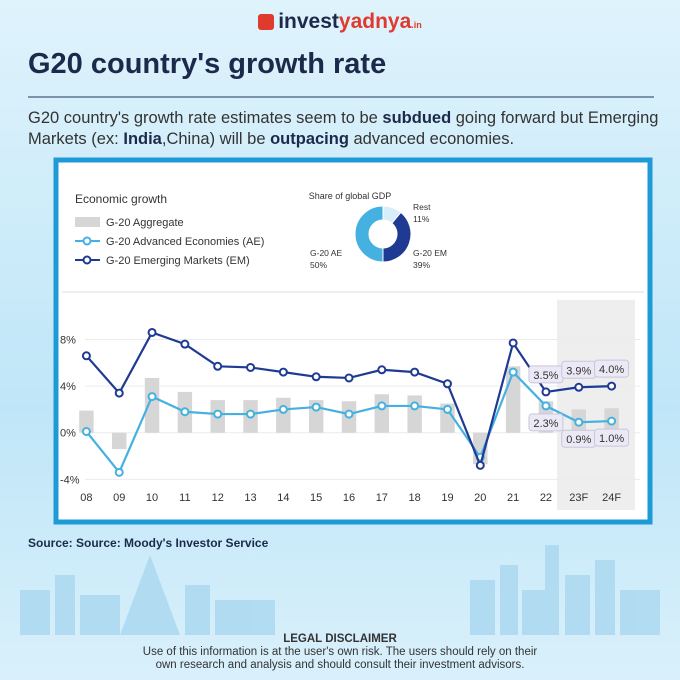  I want to click on x-tick-label: 24F, so click(611, 498).